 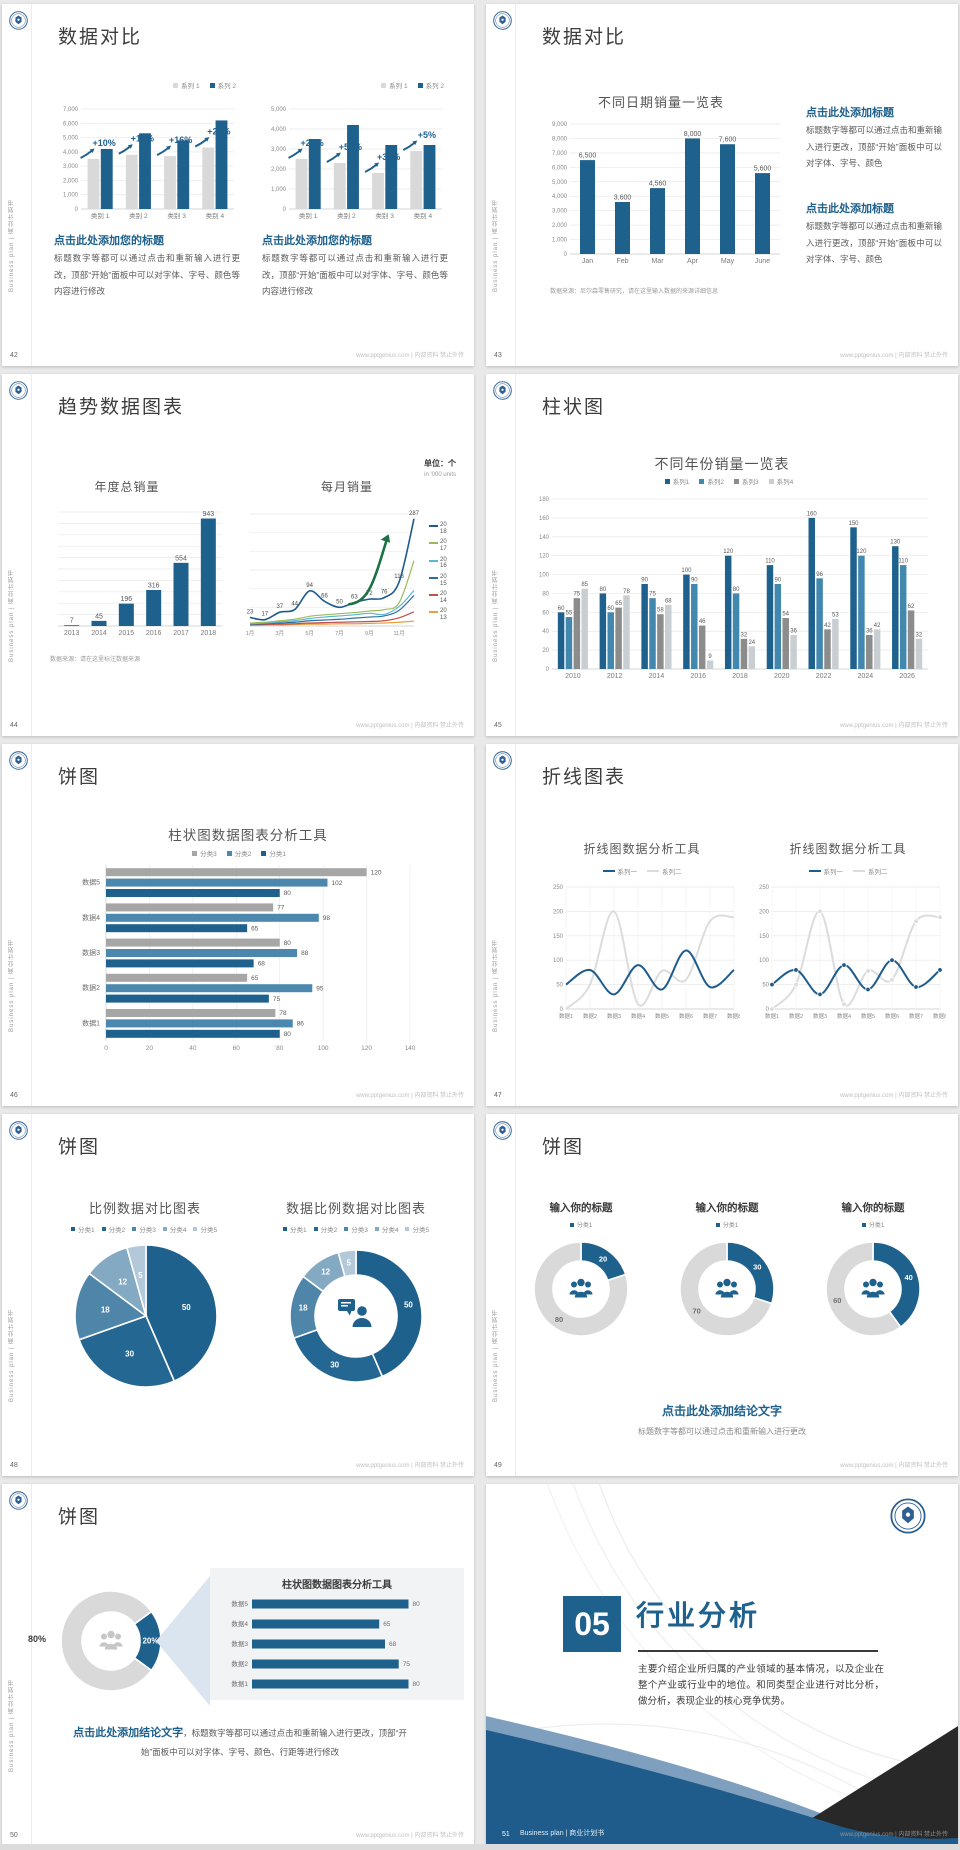 I want to click on svg-text: 90, so click(x=694, y=581).